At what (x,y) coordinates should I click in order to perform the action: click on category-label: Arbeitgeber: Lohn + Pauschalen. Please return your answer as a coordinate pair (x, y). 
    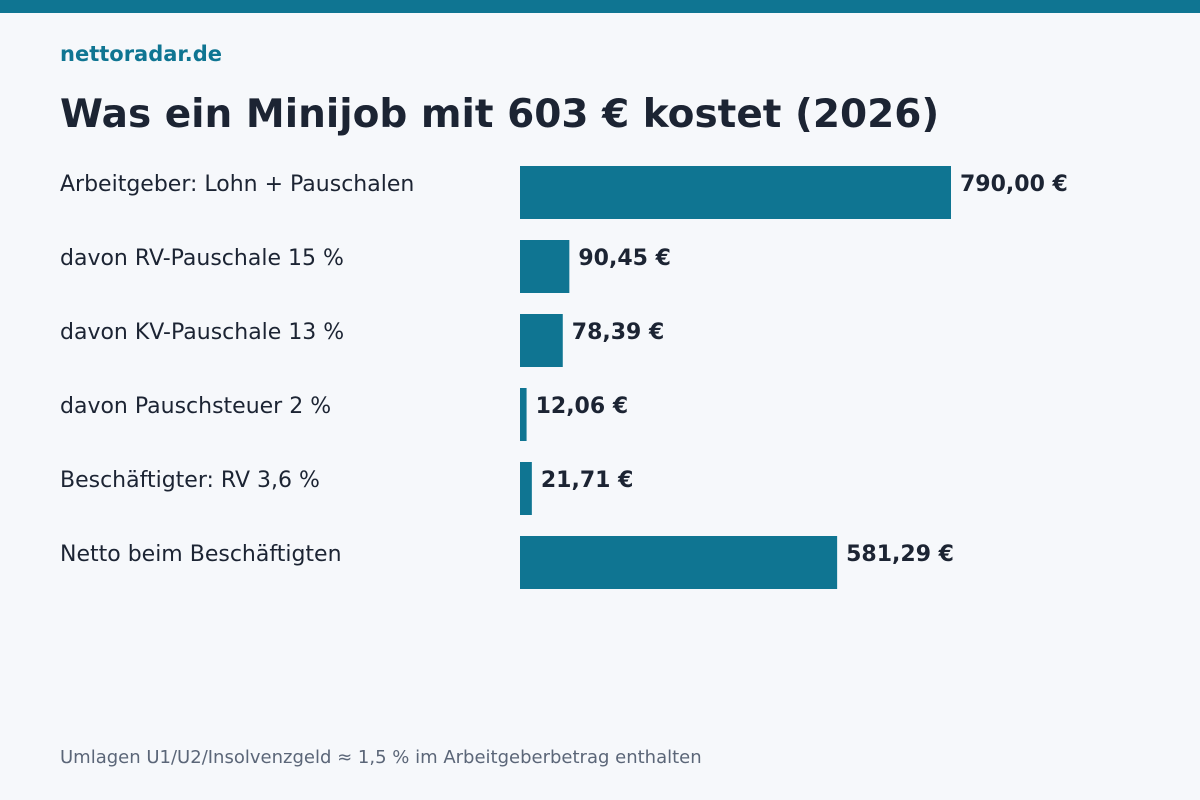
    Looking at the image, I should click on (237, 184).